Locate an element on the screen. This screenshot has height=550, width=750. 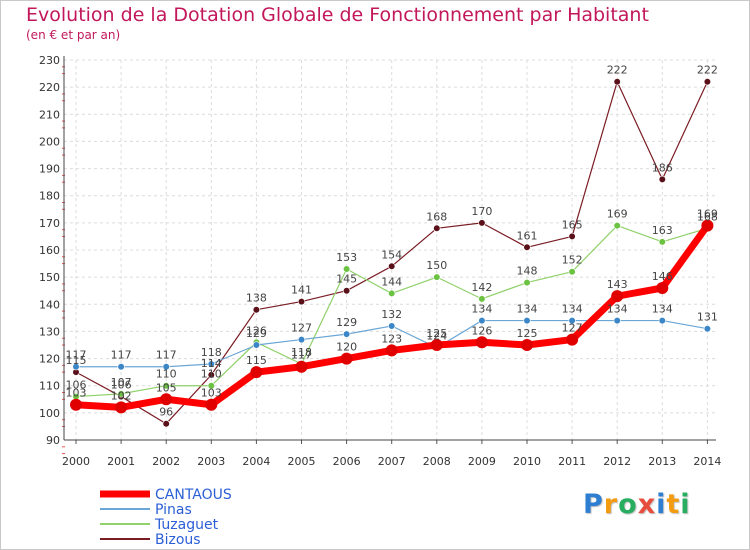
data-label-bizous: 161 is located at coordinates (527, 235).